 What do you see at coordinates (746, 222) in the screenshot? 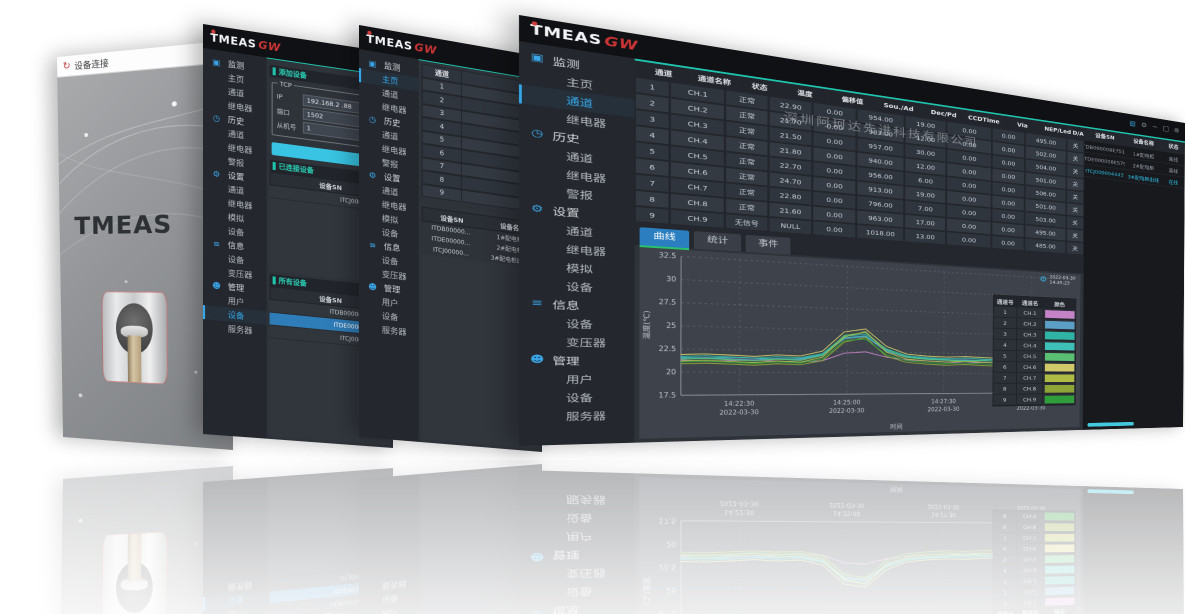
I see `cell-status: 无信号` at bounding box center [746, 222].